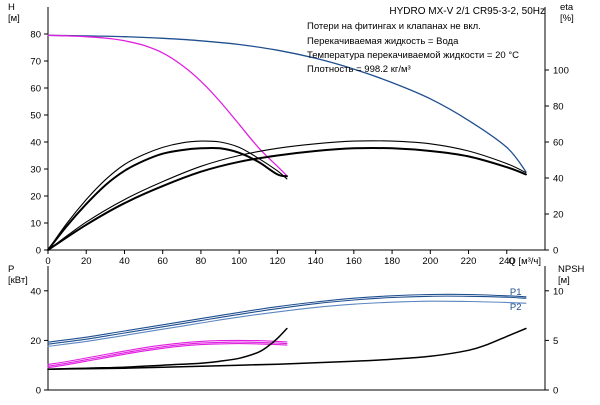 The image size is (600, 405). I want to click on x-tick-label: 220, so click(469, 261).